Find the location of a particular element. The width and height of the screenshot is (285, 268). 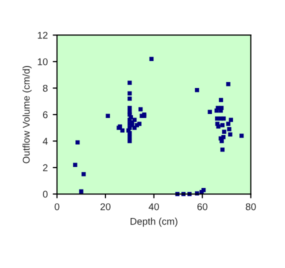

x-tick-label: 20 is located at coordinates (105, 206).